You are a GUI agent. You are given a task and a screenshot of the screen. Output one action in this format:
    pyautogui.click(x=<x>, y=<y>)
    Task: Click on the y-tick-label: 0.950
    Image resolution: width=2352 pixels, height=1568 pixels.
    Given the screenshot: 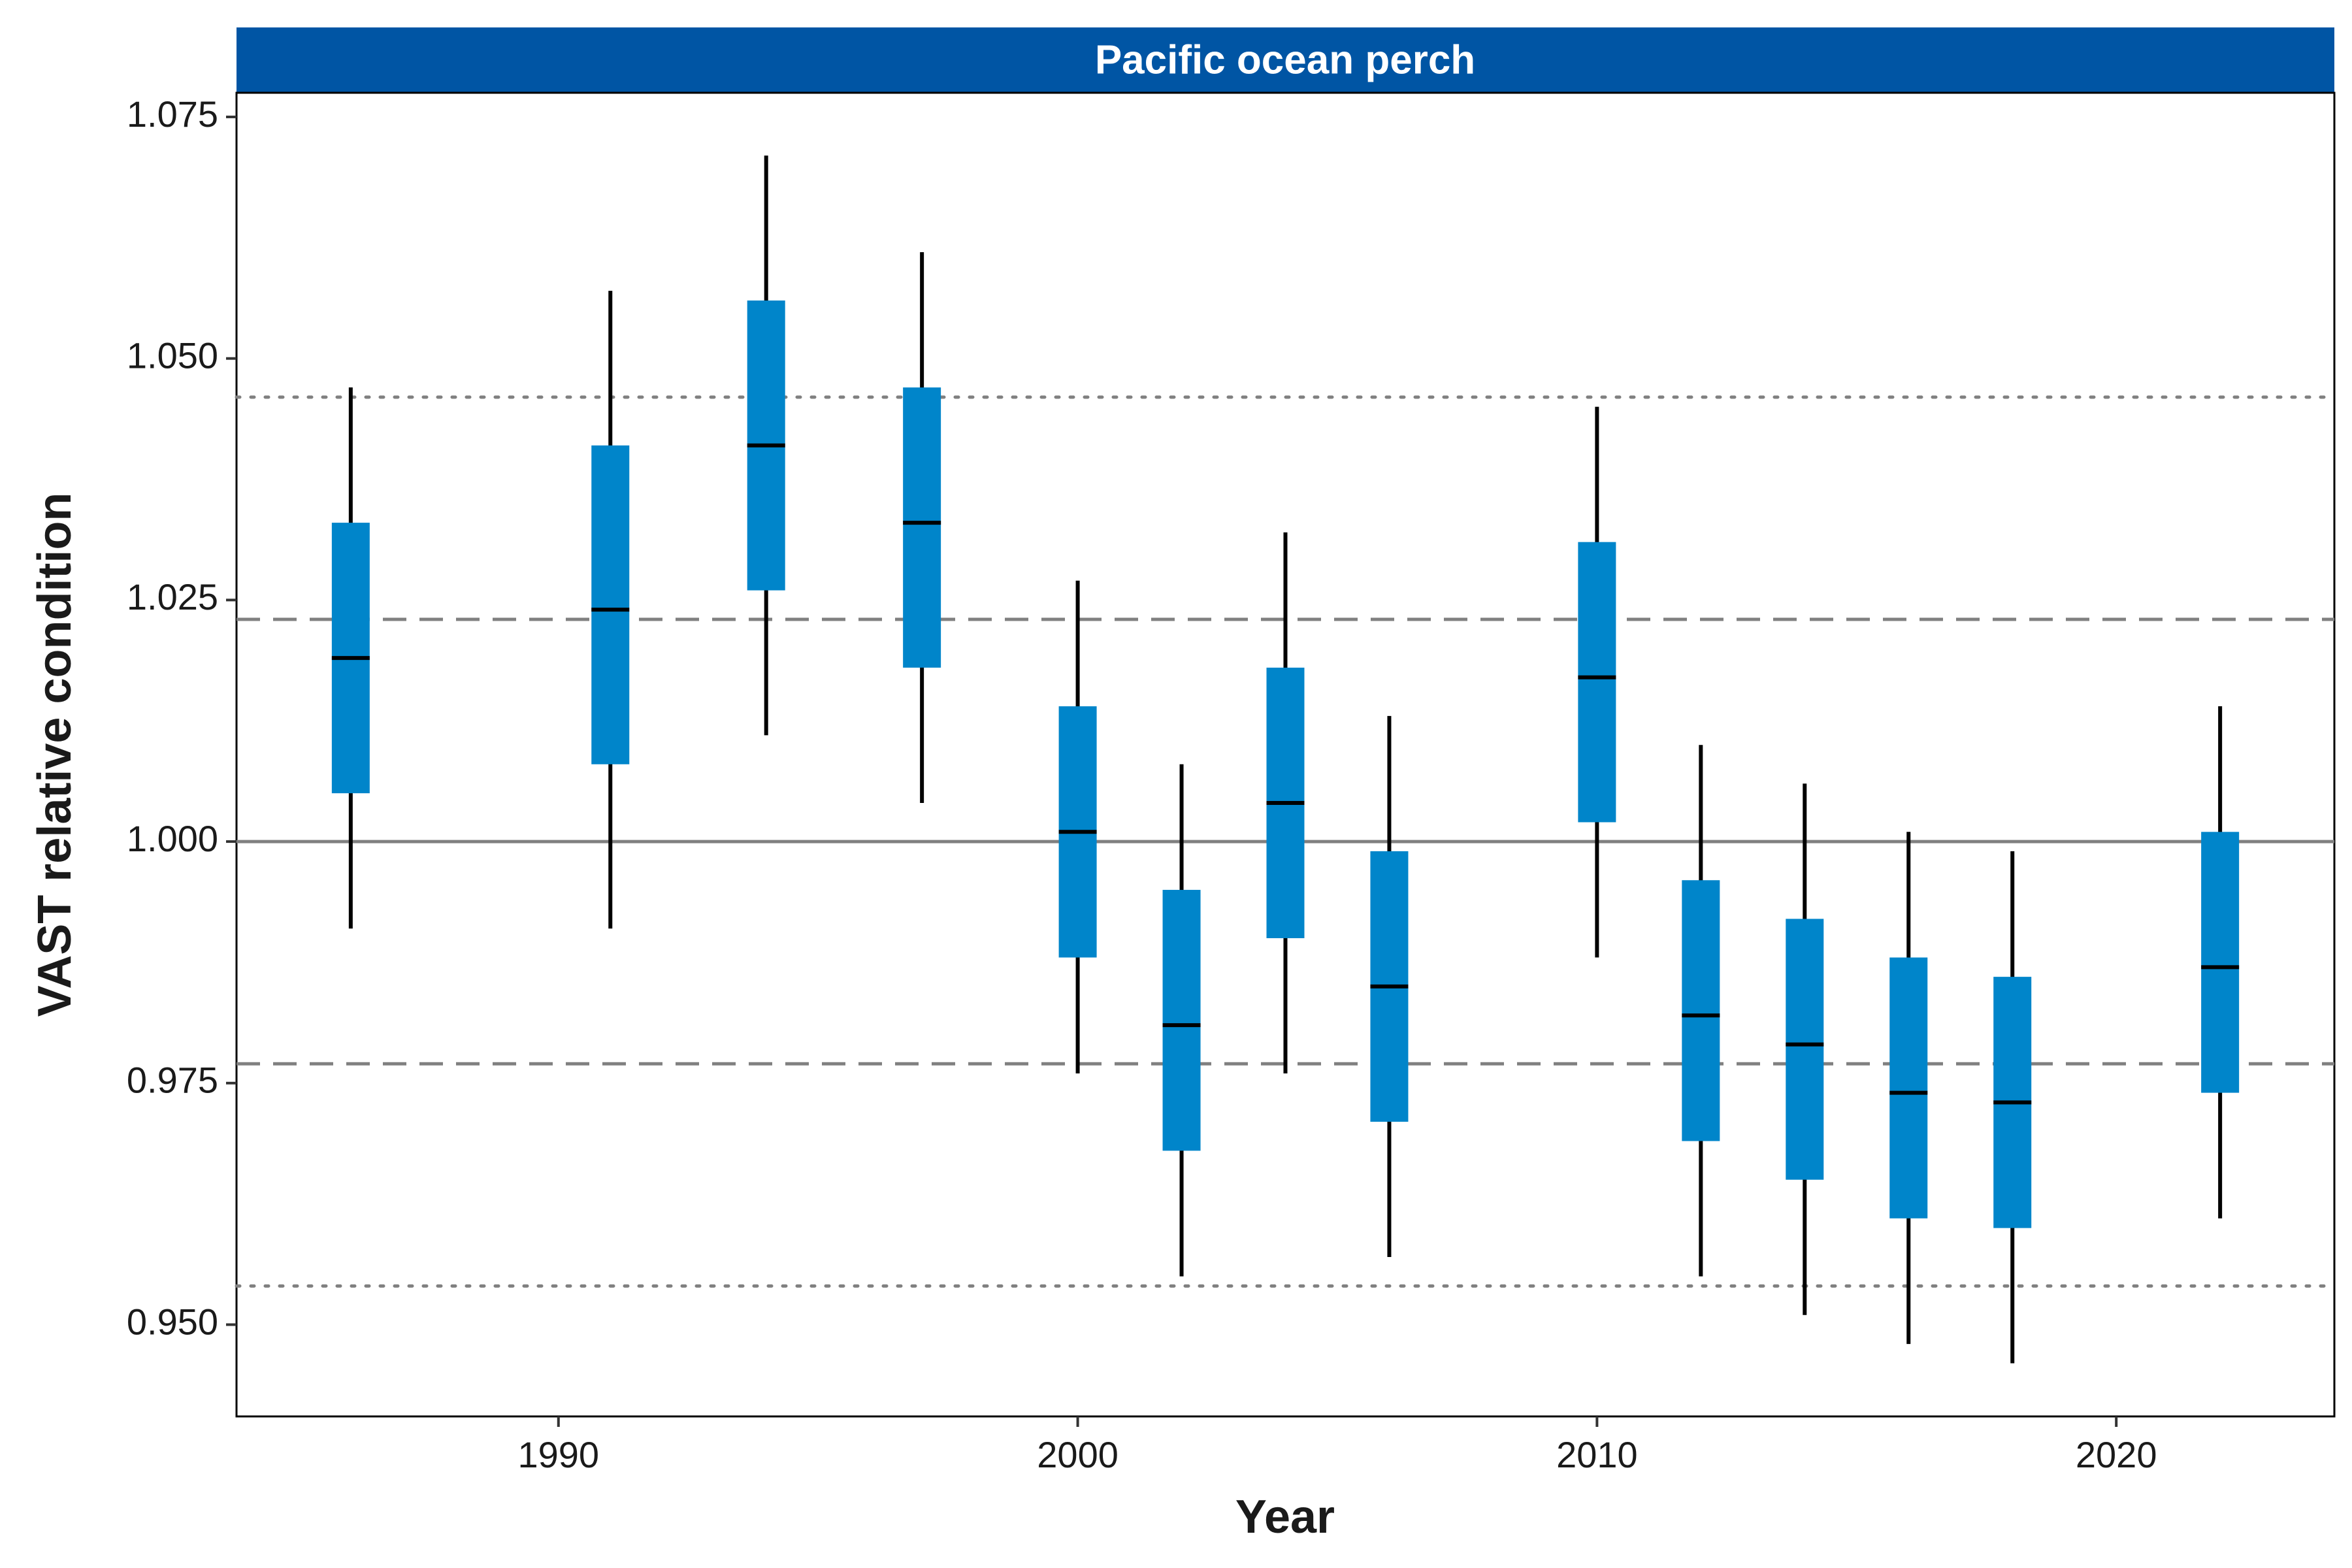 What is the action you would take?
    pyautogui.click(x=172, y=1321)
    